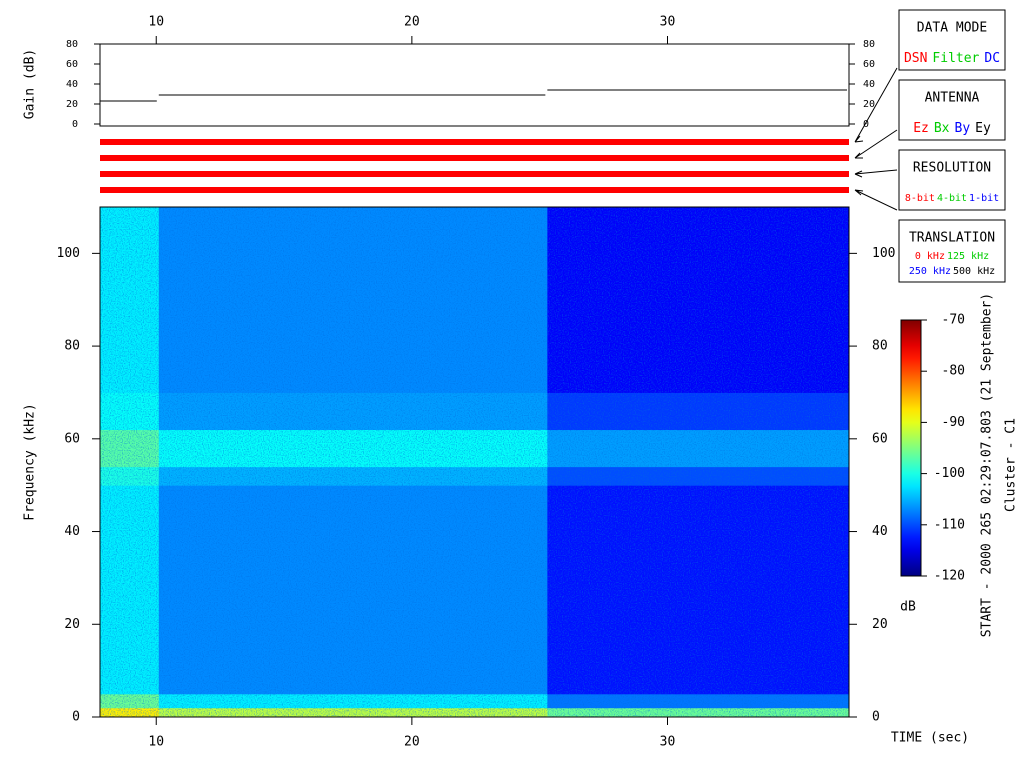 The width and height of the screenshot is (1024, 768). I want to click on legend-row: 0 kHz 125 kHz, so click(952, 256).